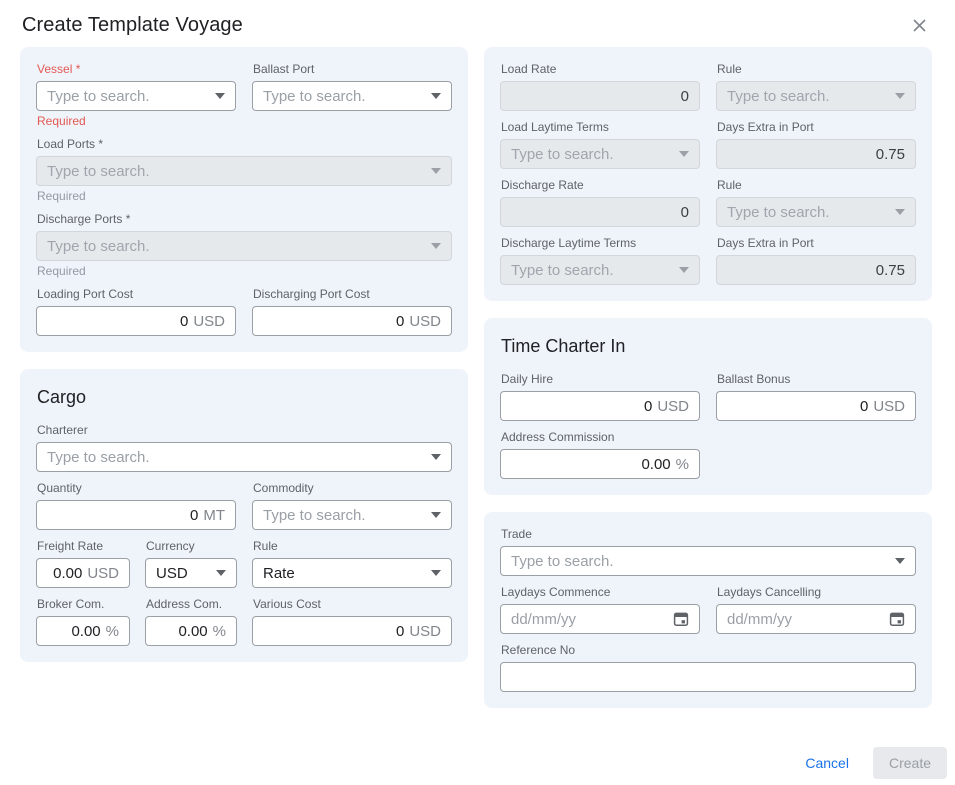 This screenshot has width=955, height=785. What do you see at coordinates (816, 455) in the screenshot?
I see `spacer` at bounding box center [816, 455].